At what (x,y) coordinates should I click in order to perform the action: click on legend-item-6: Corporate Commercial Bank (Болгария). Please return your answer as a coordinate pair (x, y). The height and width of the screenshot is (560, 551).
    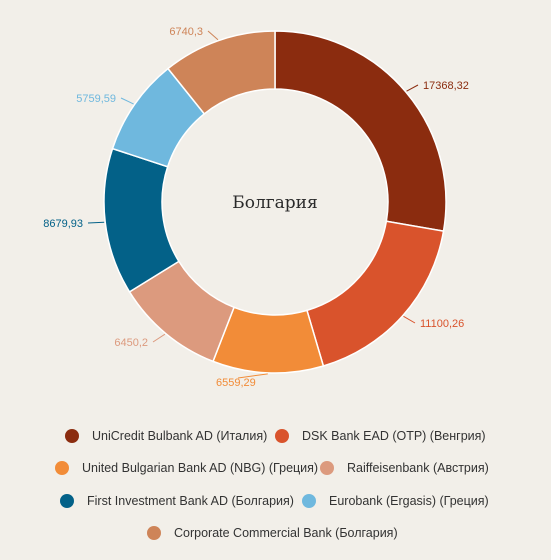
    Looking at the image, I should click on (272, 533).